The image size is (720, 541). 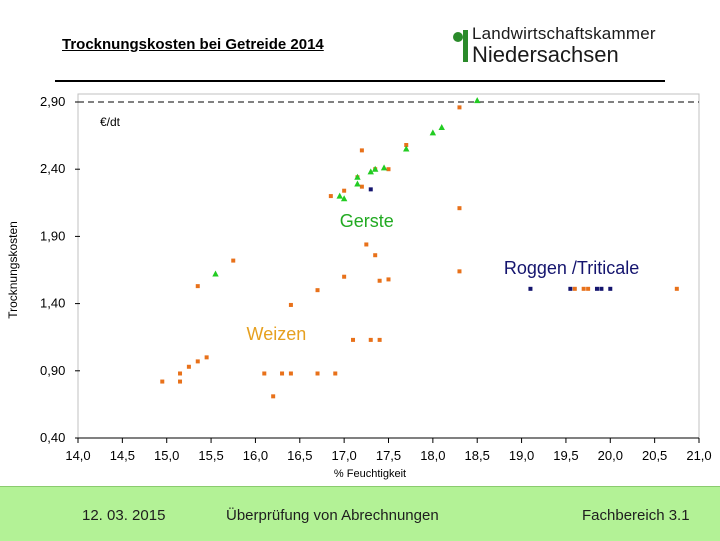 What do you see at coordinates (370, 474) in the screenshot?
I see `x-axis-label: % Feuchtigkeit` at bounding box center [370, 474].